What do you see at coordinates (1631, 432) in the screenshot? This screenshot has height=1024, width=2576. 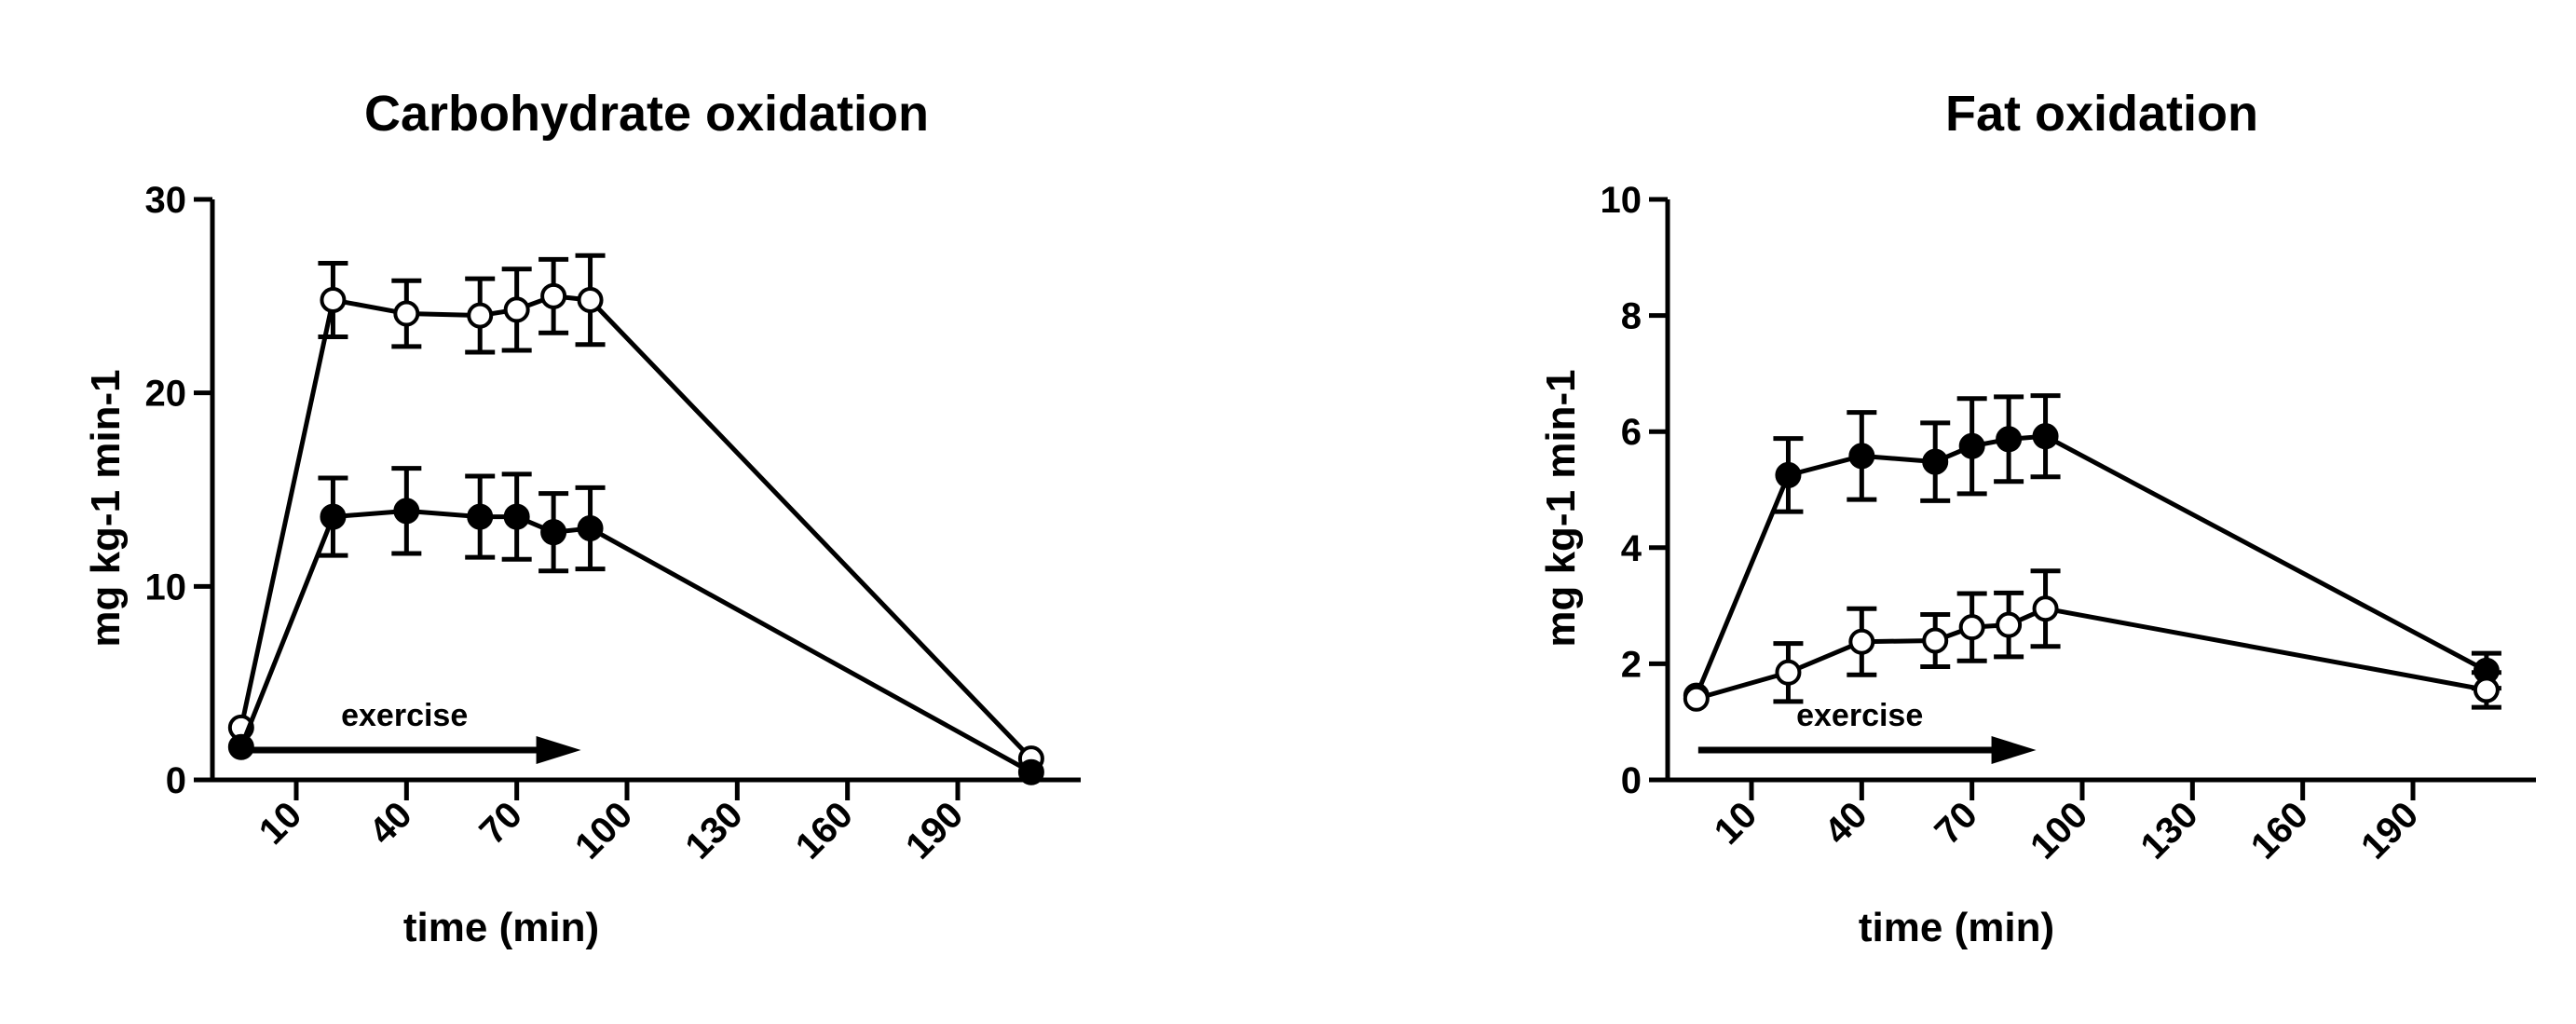 I see `y-tick-label: 6` at bounding box center [1631, 432].